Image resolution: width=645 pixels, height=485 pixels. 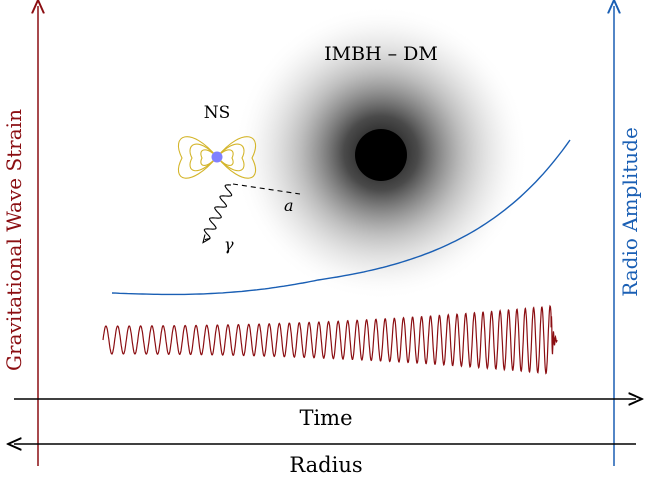 What do you see at coordinates (217, 113) in the screenshot?
I see `ns-label: NS` at bounding box center [217, 113].